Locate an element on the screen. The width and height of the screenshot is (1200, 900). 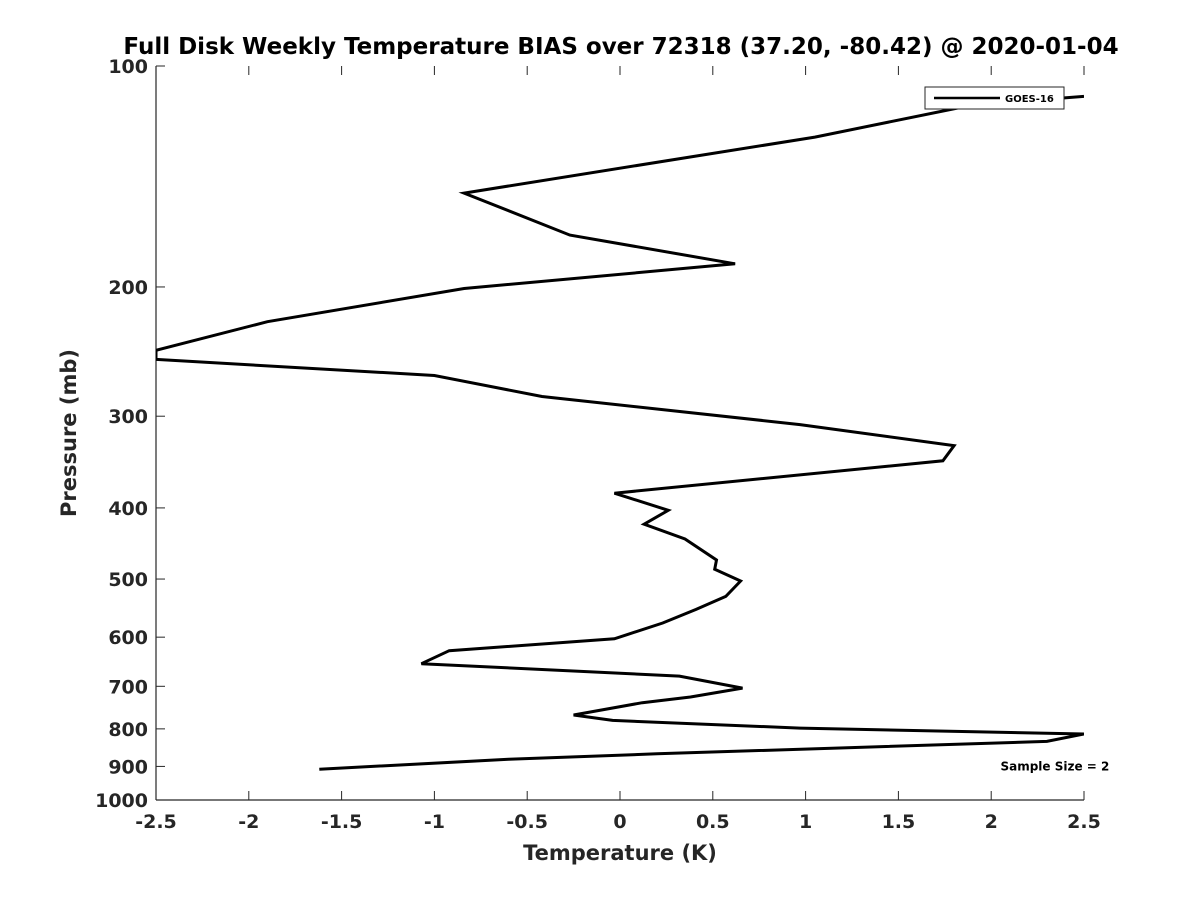
x-tick-label: 1 is located at coordinates (805, 822).